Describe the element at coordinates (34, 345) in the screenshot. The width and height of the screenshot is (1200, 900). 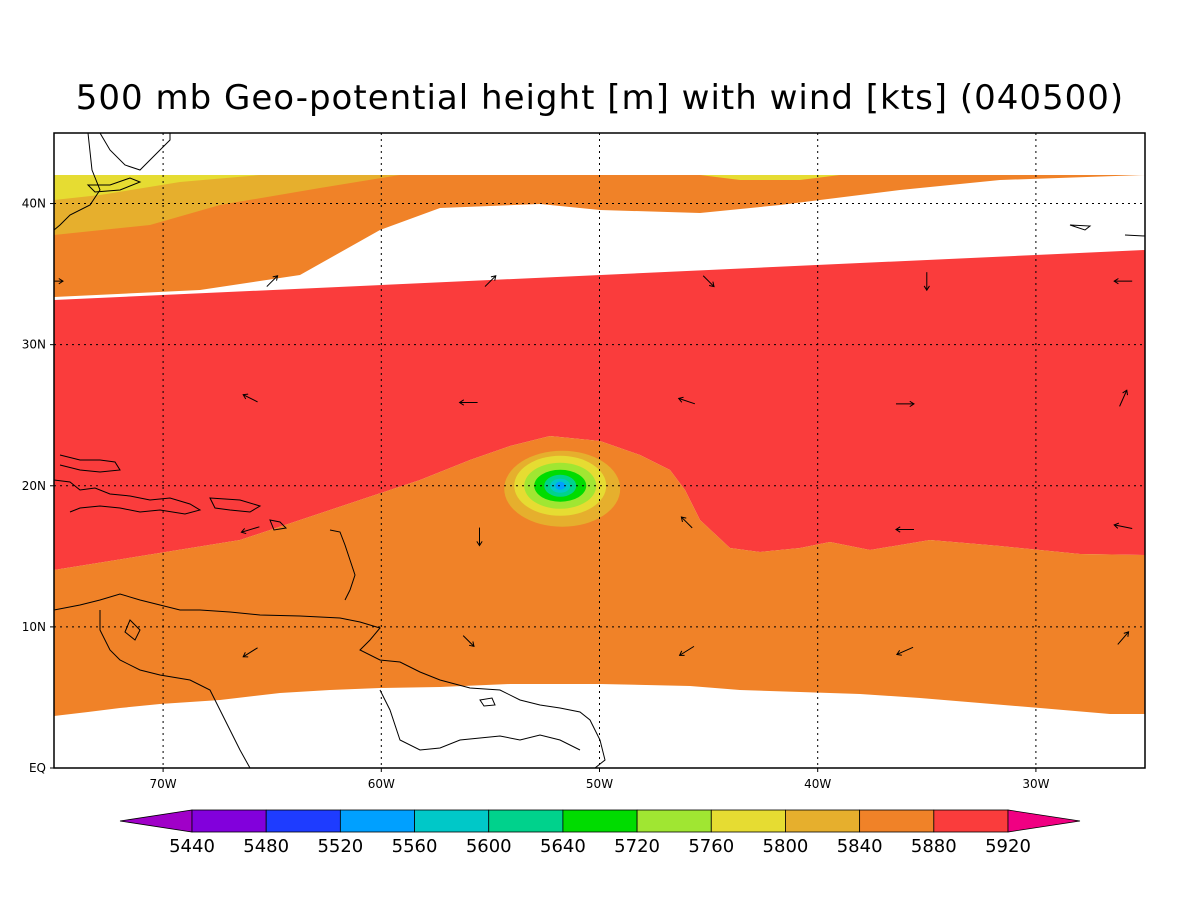
I see `lat-tick-label: 30N` at that location.